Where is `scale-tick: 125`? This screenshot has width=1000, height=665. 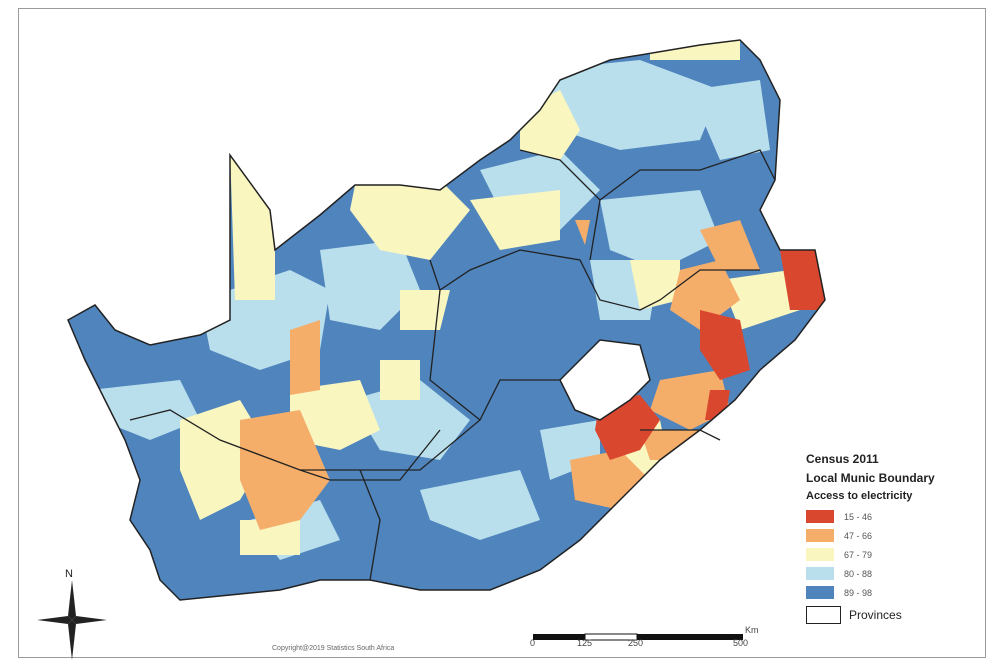 scale-tick: 125 is located at coordinates (585, 643).